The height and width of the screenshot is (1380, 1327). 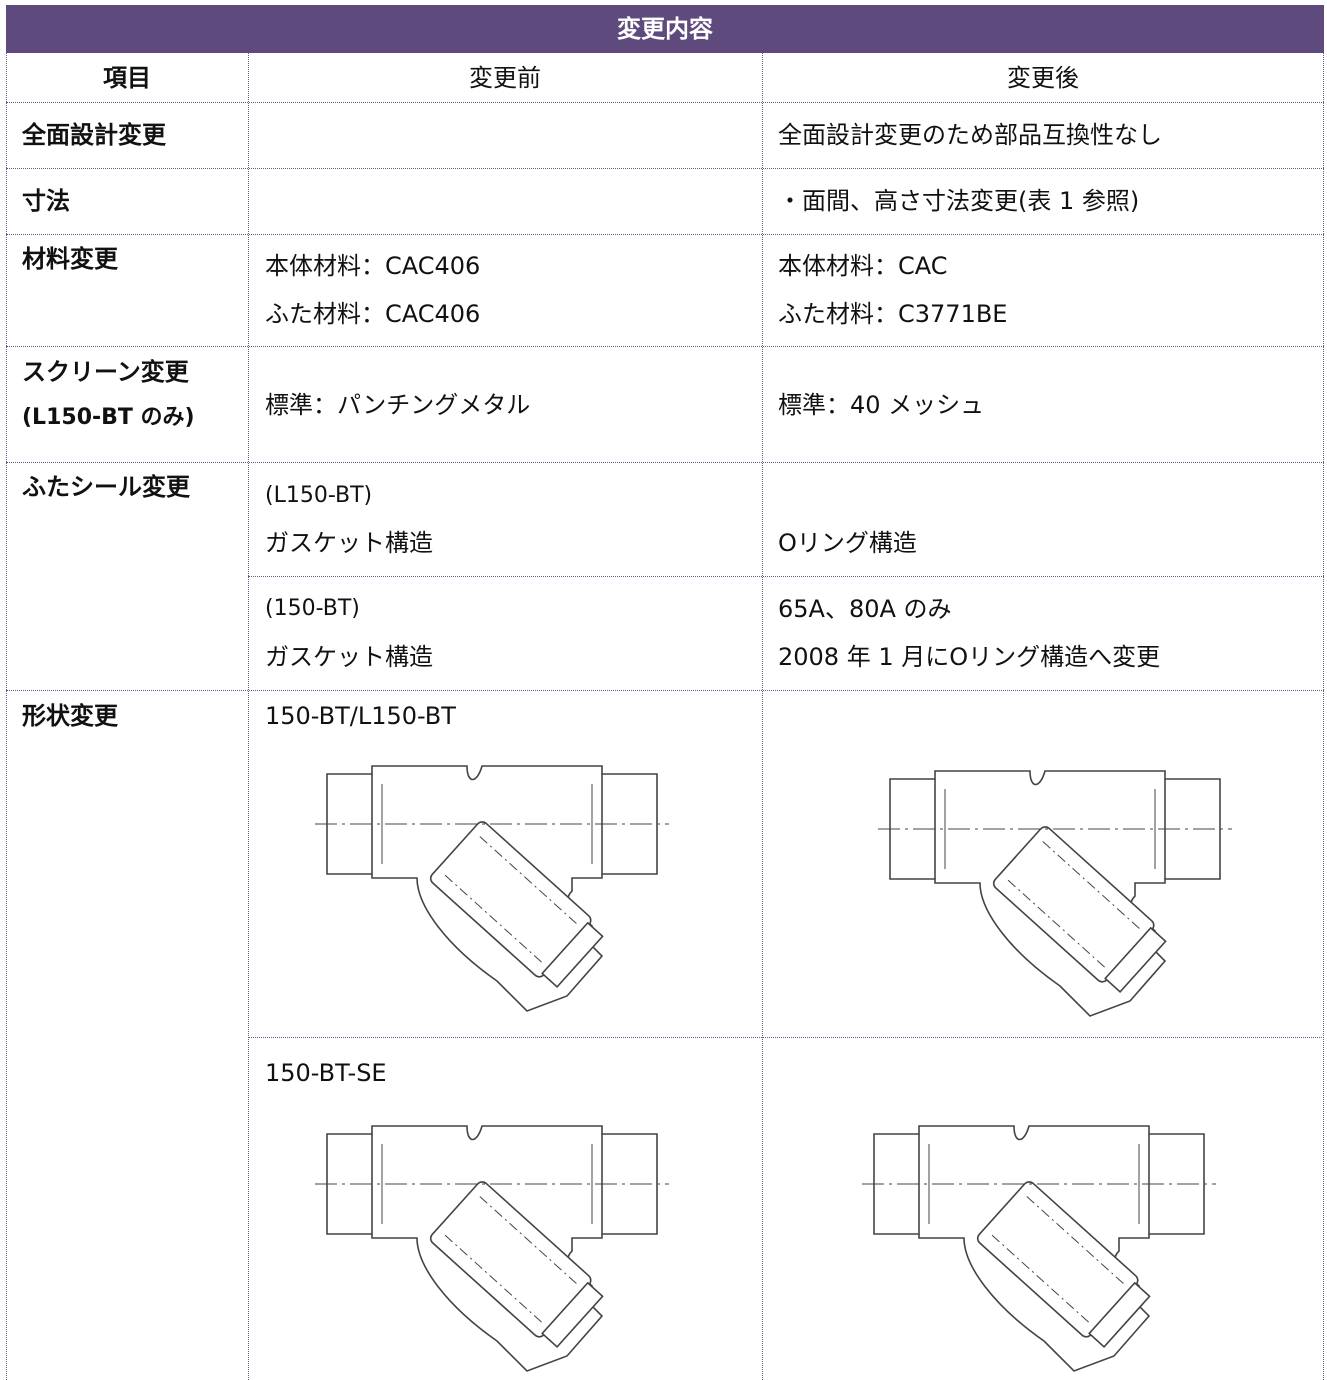 I want to click on before: (L150-BT), so click(x=319, y=495).